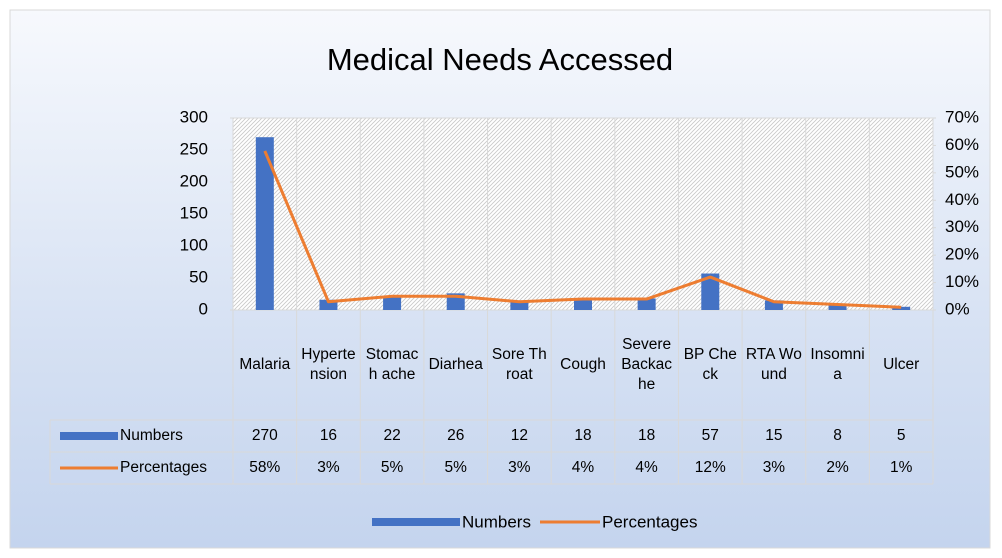 This screenshot has width=1002, height=558. Describe the element at coordinates (710, 435) in the screenshot. I see `table-value: 57` at that location.